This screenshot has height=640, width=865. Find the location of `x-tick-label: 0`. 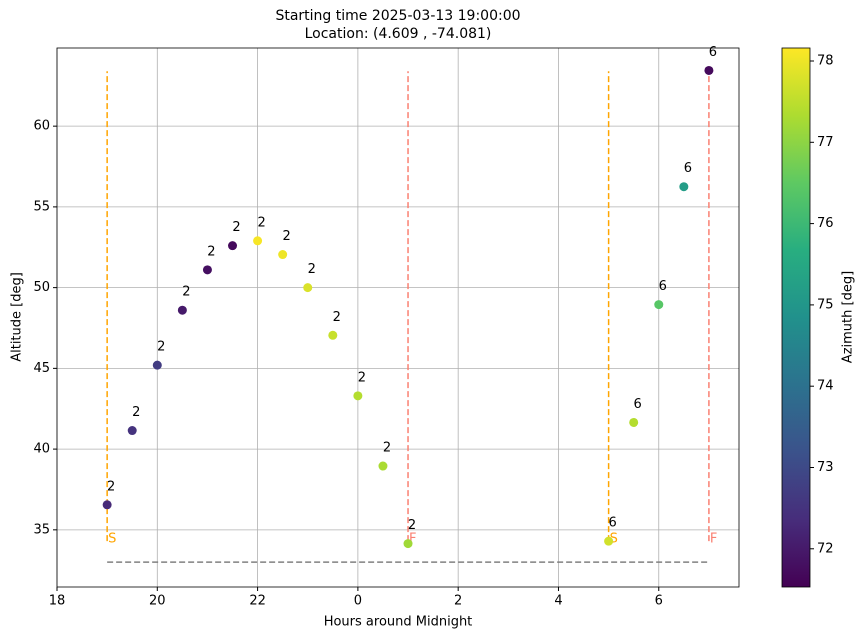

x-tick-label: 0 is located at coordinates (358, 601).